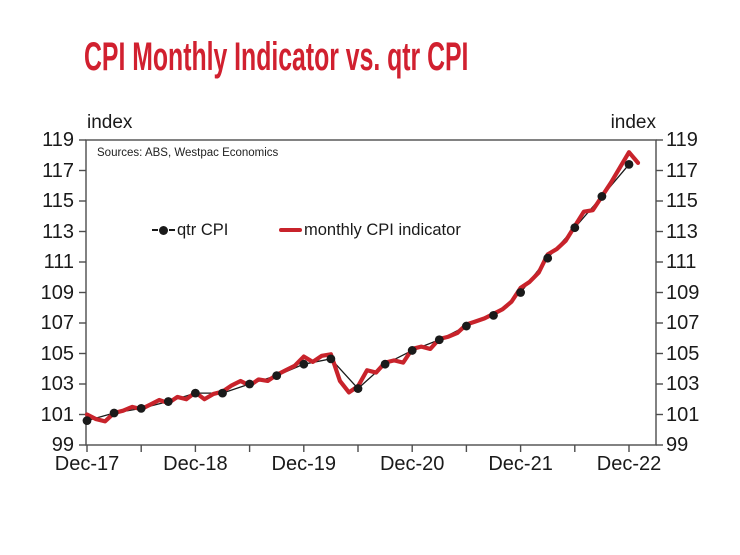  What do you see at coordinates (163, 230) in the screenshot?
I see `qtr-cpi-legend-marker-icon` at bounding box center [163, 230].